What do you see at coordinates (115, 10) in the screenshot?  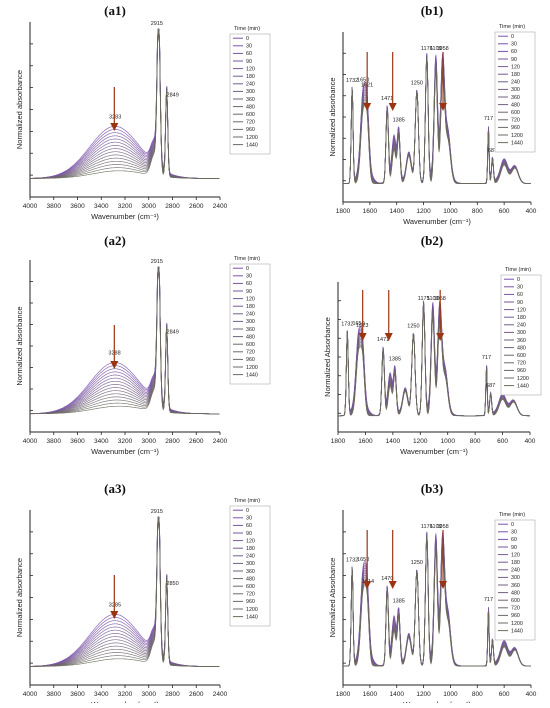 I see `panel-title: (a1)` at bounding box center [115, 10].